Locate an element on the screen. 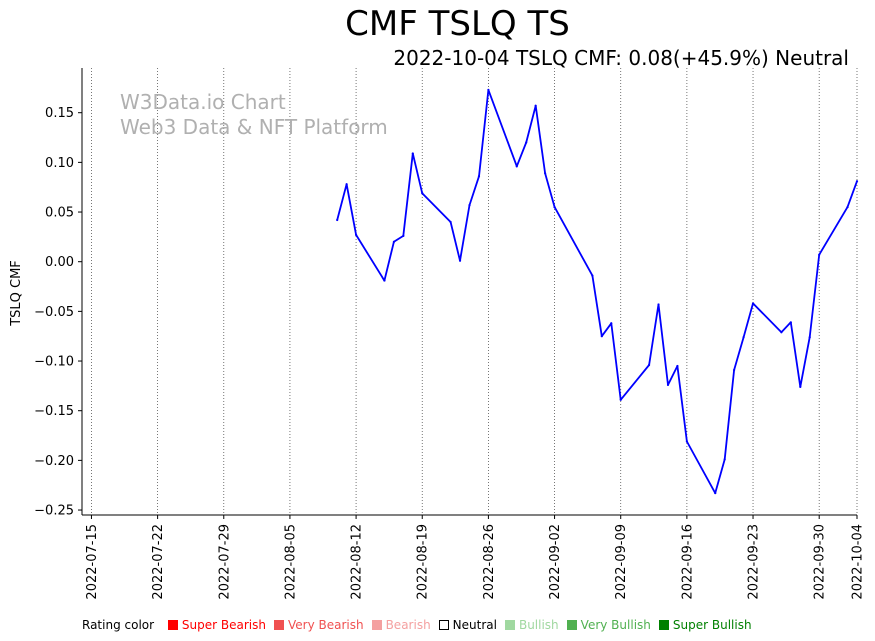 This screenshot has height=641, width=875. legend-item-super-bullish: Super Bullish is located at coordinates (705, 625).